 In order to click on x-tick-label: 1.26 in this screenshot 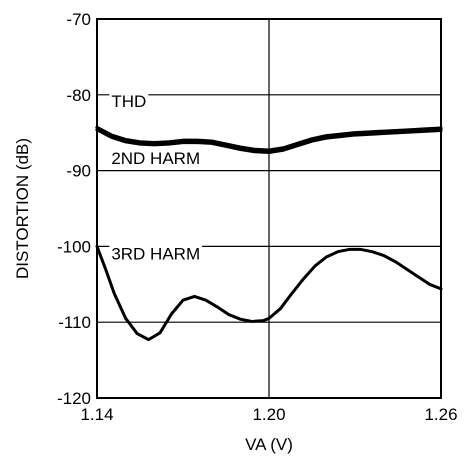, I will do `click(440, 414)`.